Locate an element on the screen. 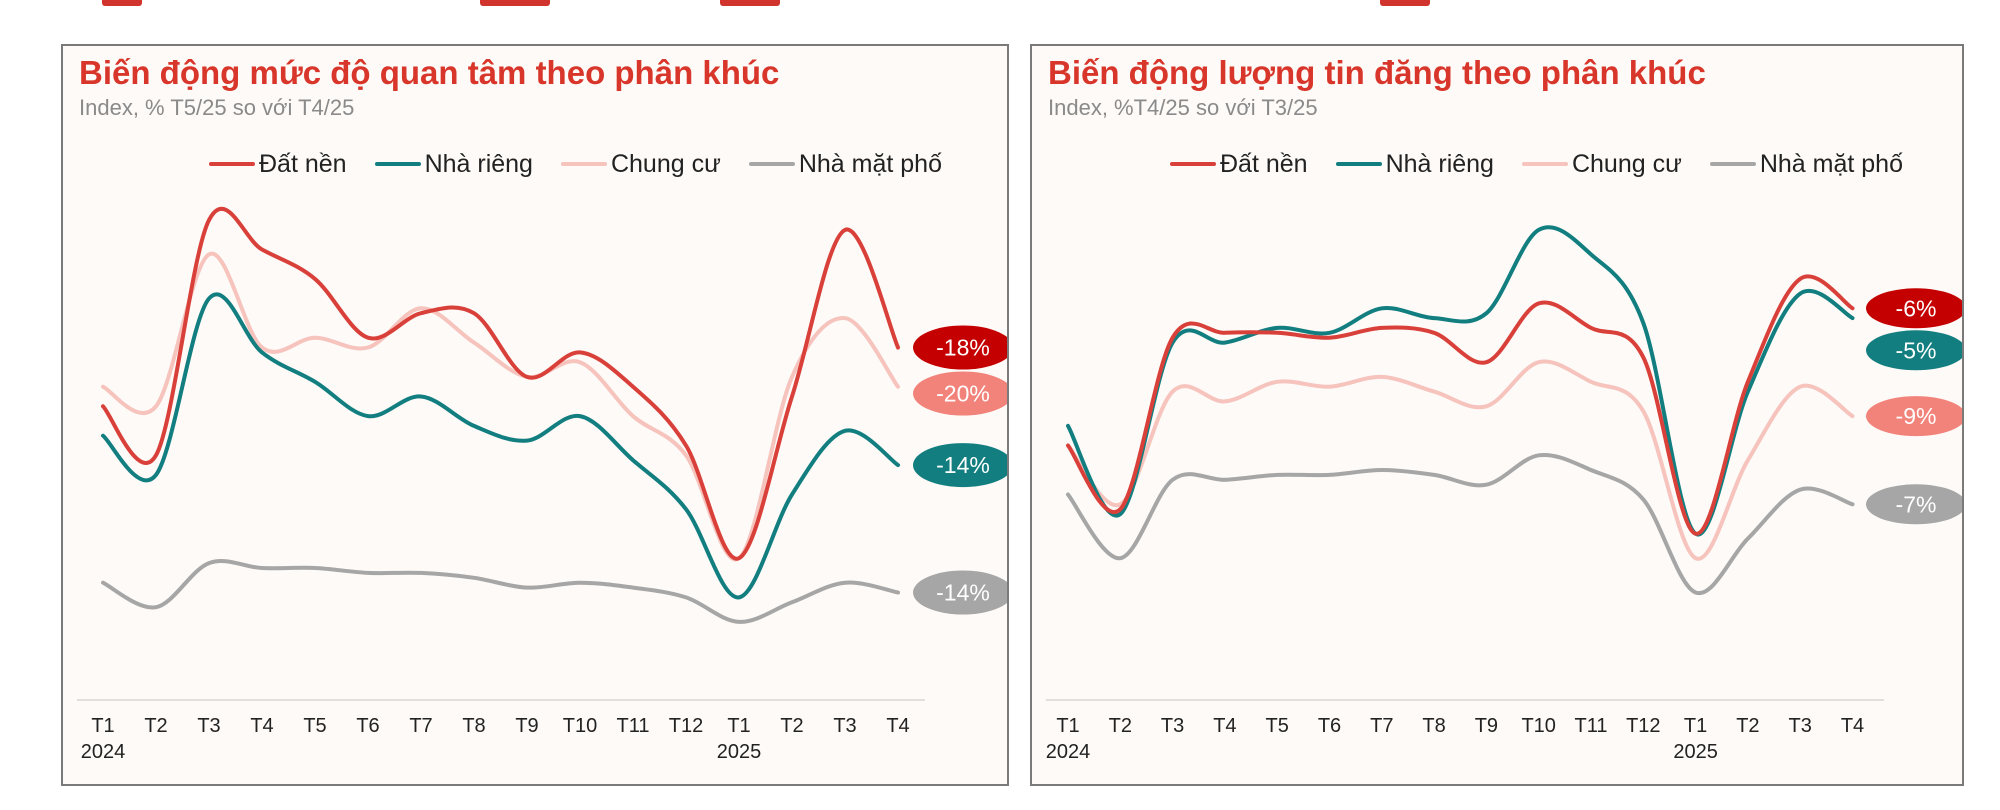 Image resolution: width=2000 pixels, height=810 pixels. end-value-label: -5% is located at coordinates (1916, 350).